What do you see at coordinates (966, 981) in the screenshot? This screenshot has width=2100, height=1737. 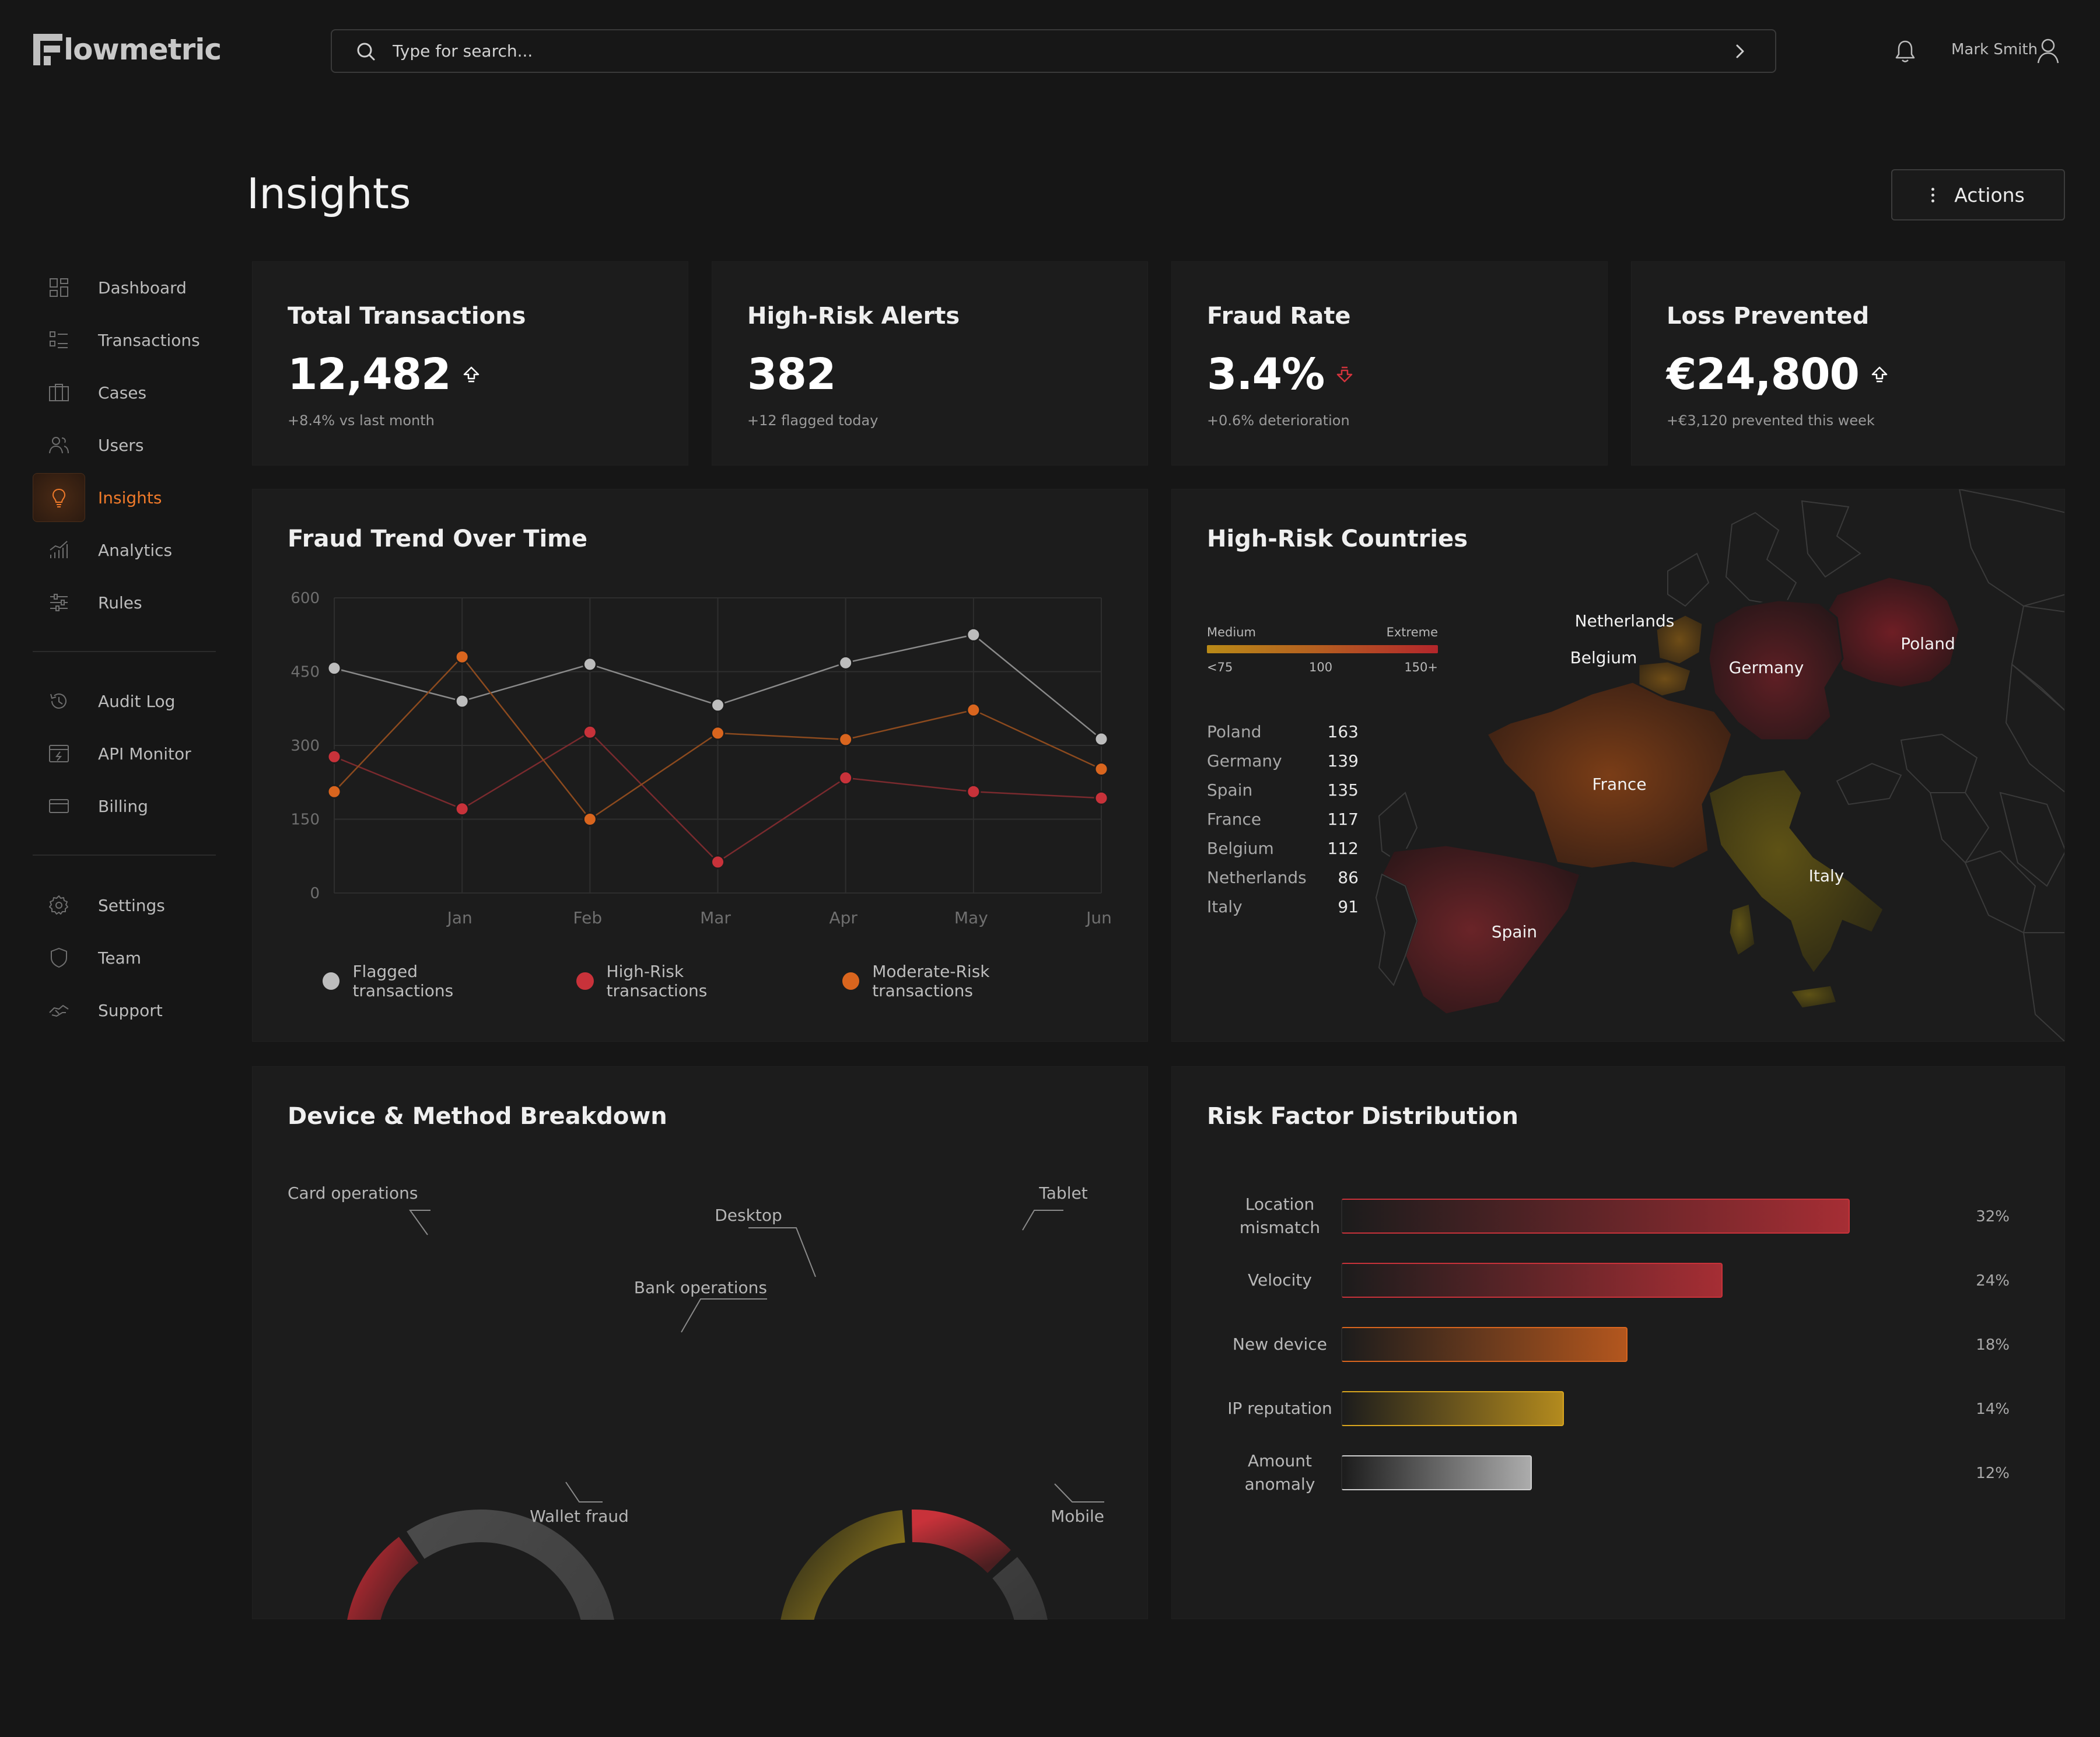 I see `legend-item-moderate-risk: Moderate-Risk transactions` at bounding box center [966, 981].